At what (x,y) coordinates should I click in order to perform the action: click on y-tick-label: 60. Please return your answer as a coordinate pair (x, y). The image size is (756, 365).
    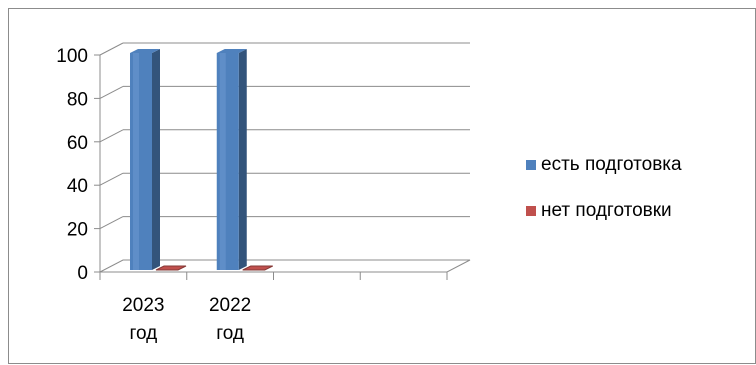
    Looking at the image, I should click on (77, 143).